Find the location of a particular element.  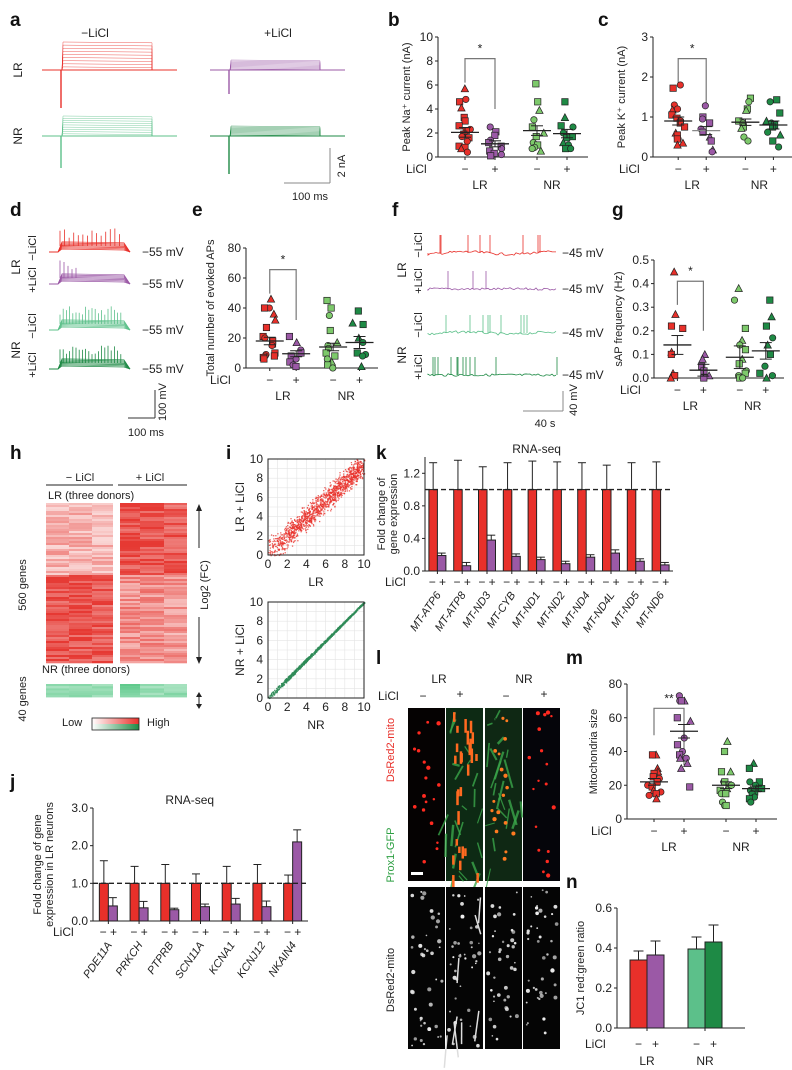

data-point-circle is located at coordinates (712, 152).